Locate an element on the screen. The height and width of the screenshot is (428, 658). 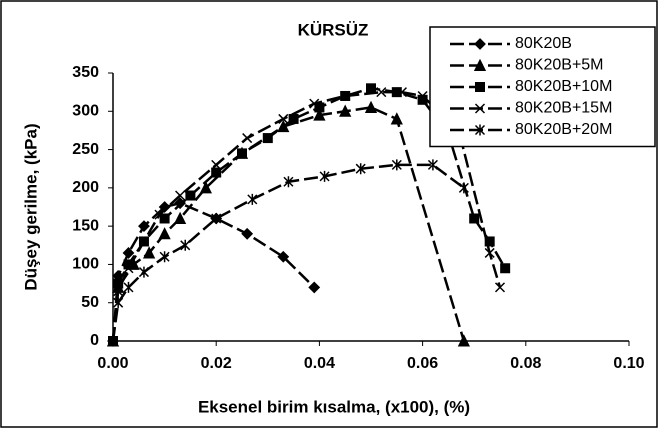
legend-box is located at coordinates (542, 87).